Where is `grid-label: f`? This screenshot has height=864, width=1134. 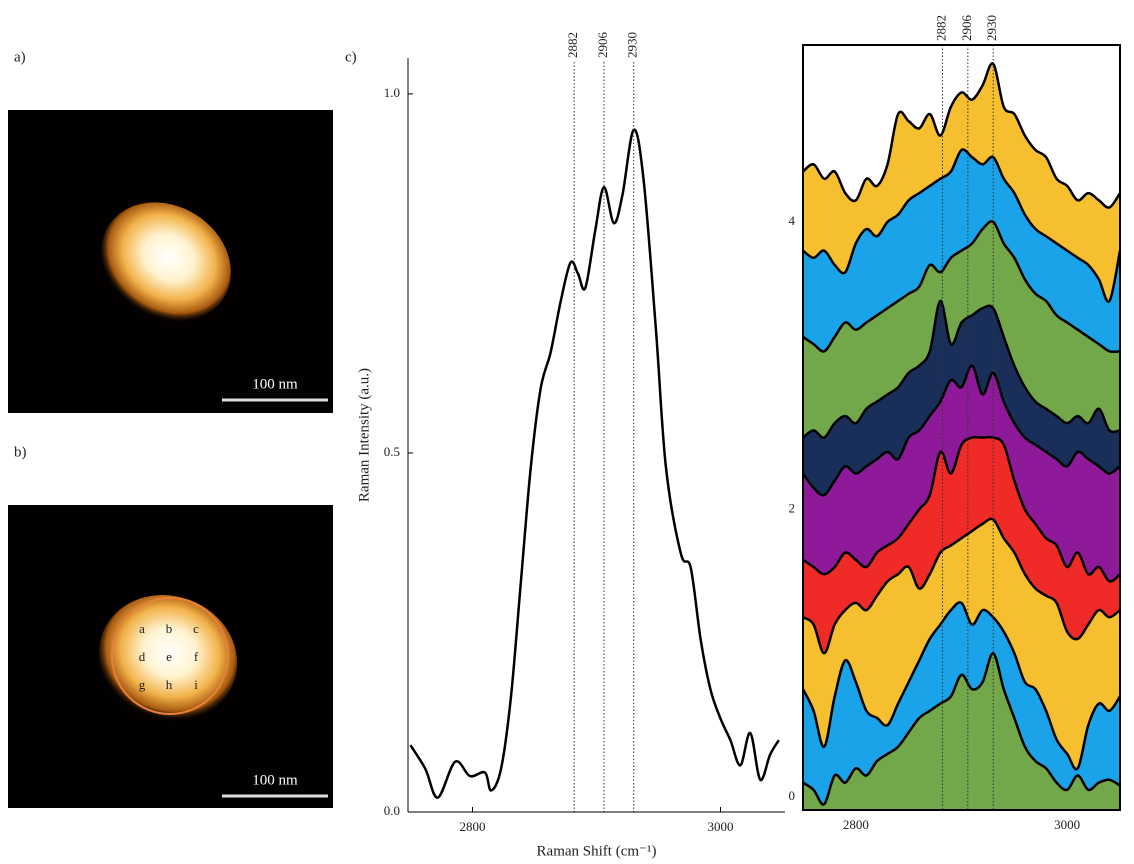
grid-label: f is located at coordinates (196, 656).